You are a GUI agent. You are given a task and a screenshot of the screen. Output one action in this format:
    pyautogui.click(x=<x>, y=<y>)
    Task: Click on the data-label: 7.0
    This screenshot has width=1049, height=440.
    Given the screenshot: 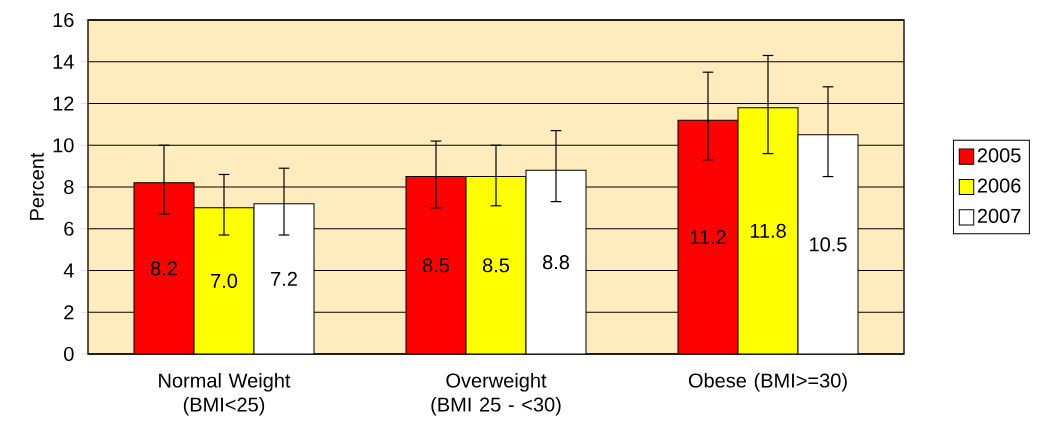 What is the action you would take?
    pyautogui.click(x=224, y=281)
    